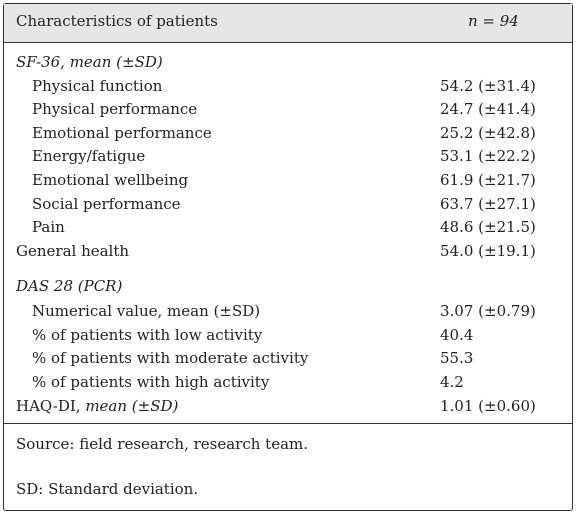 This screenshot has height=514, width=576. Describe the element at coordinates (69, 286) in the screenshot. I see `section-heading-das28: DAS 28 (PCR)` at that location.